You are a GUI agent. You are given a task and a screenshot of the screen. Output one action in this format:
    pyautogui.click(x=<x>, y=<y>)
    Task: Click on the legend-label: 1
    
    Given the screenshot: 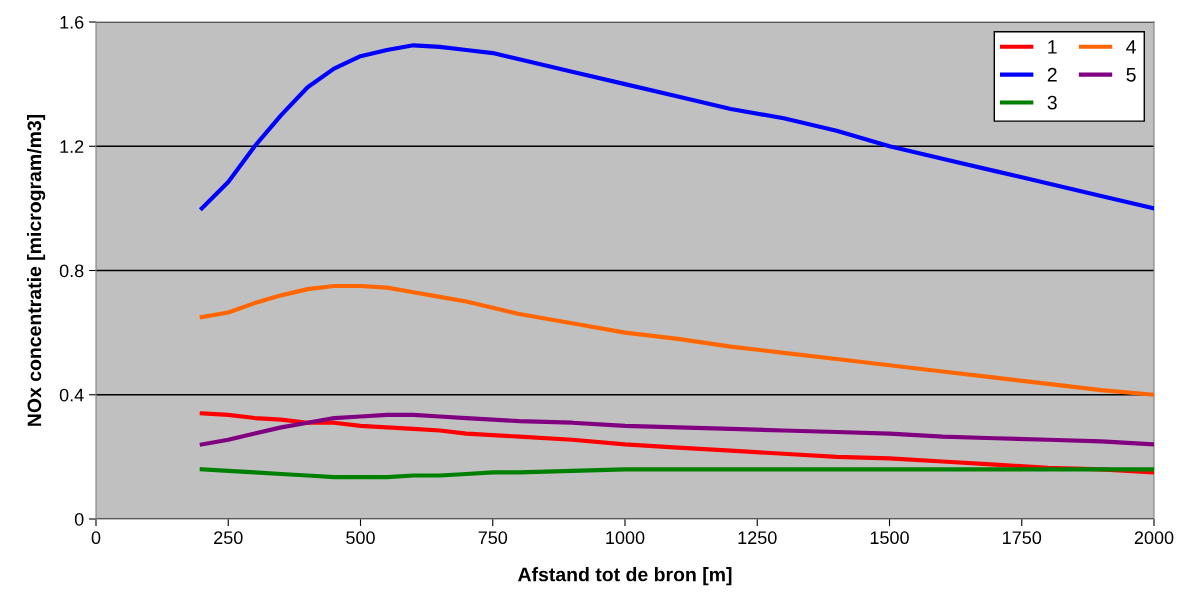 What is the action you would take?
    pyautogui.click(x=1052, y=47)
    